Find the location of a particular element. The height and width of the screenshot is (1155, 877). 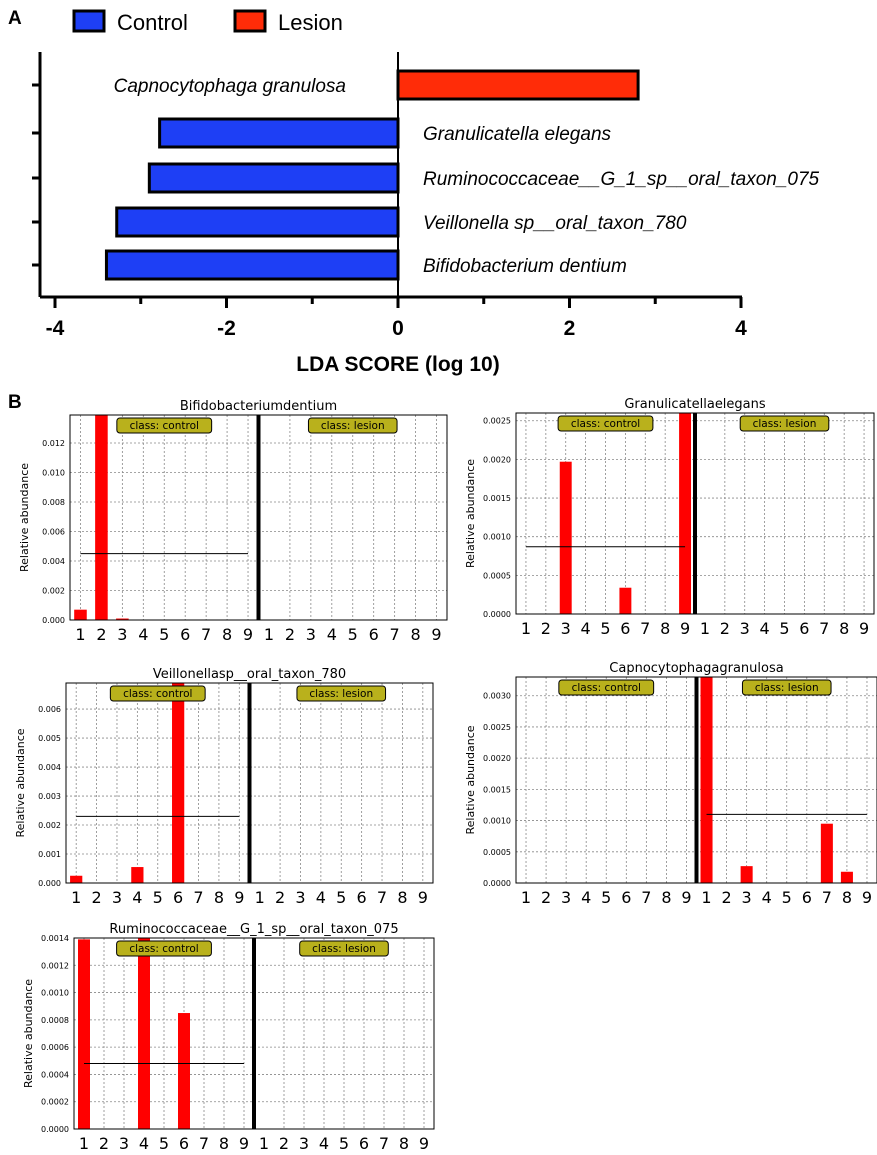

y-tick-label: 0.0006 is located at coordinates (55, 1047).